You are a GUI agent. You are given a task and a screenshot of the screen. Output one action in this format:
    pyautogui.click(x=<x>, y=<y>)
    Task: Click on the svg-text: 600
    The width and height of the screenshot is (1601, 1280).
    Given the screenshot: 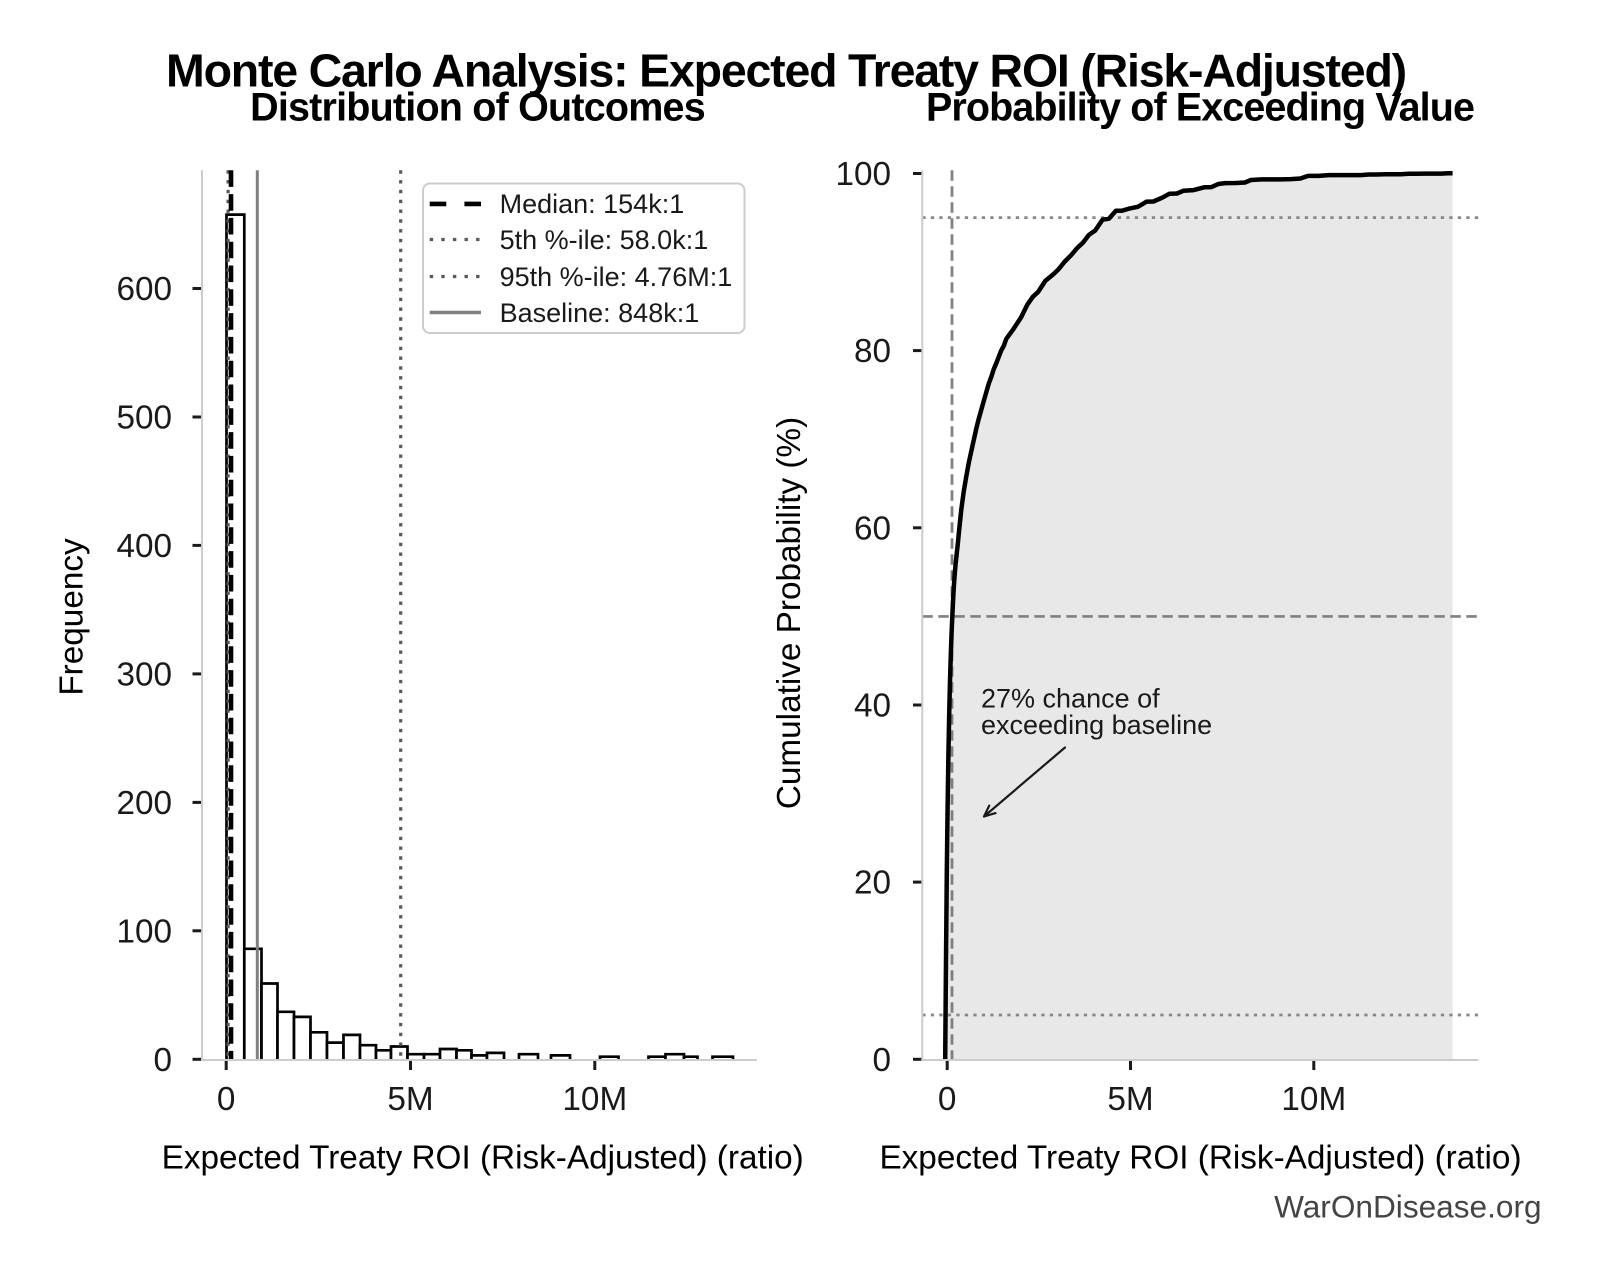 What is the action you would take?
    pyautogui.click(x=144, y=289)
    